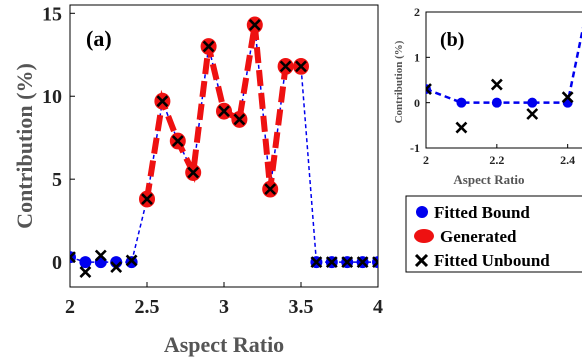 This screenshot has height=360, width=582. I want to click on panel-a-ytick-label: 15, so click(52, 14).